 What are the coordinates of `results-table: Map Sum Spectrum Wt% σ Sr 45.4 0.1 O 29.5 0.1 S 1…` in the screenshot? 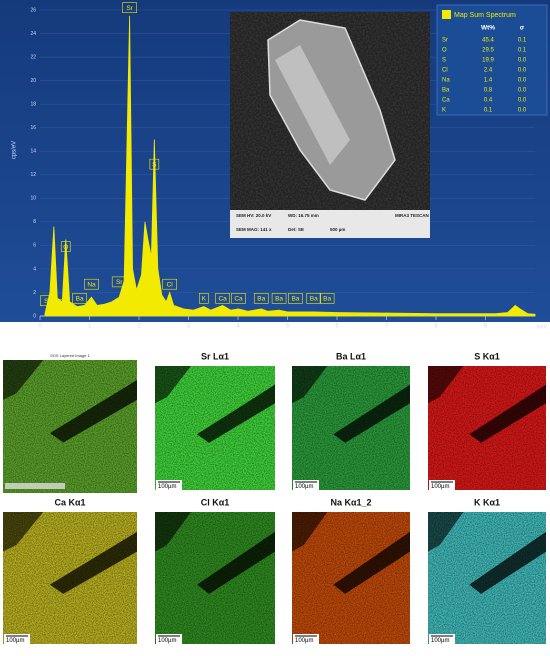 It's located at (492, 60).